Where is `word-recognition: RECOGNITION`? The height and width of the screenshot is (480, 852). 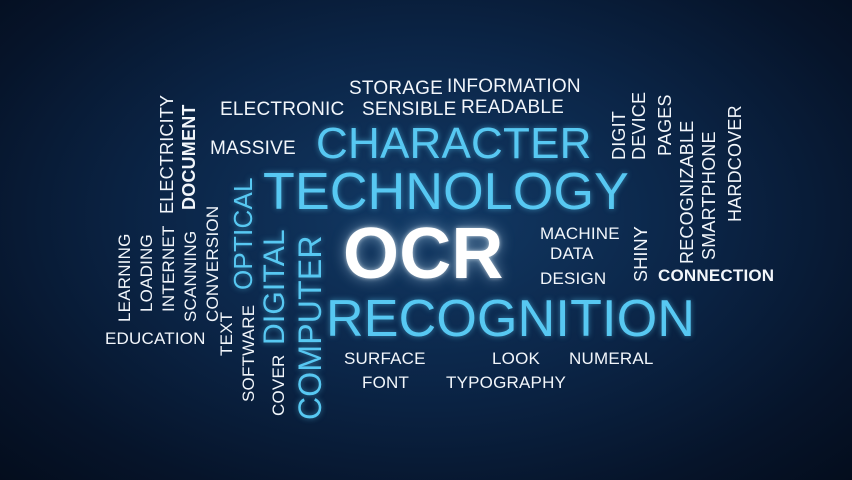
word-recognition: RECOGNITION is located at coordinates (511, 319).